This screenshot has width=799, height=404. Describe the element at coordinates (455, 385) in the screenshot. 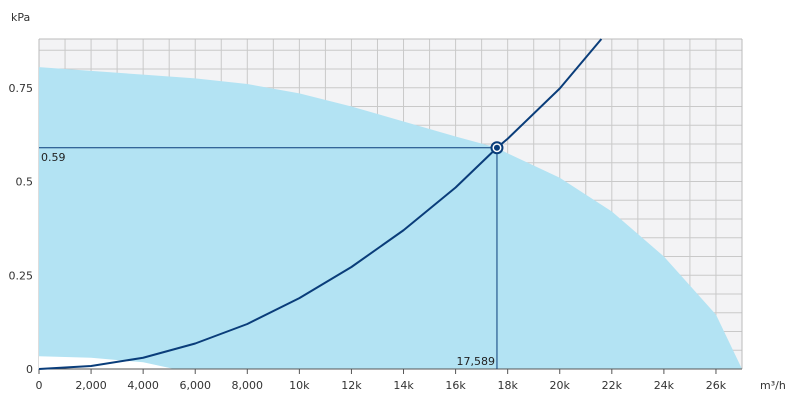

I see `x-tick-label: 16k` at that location.